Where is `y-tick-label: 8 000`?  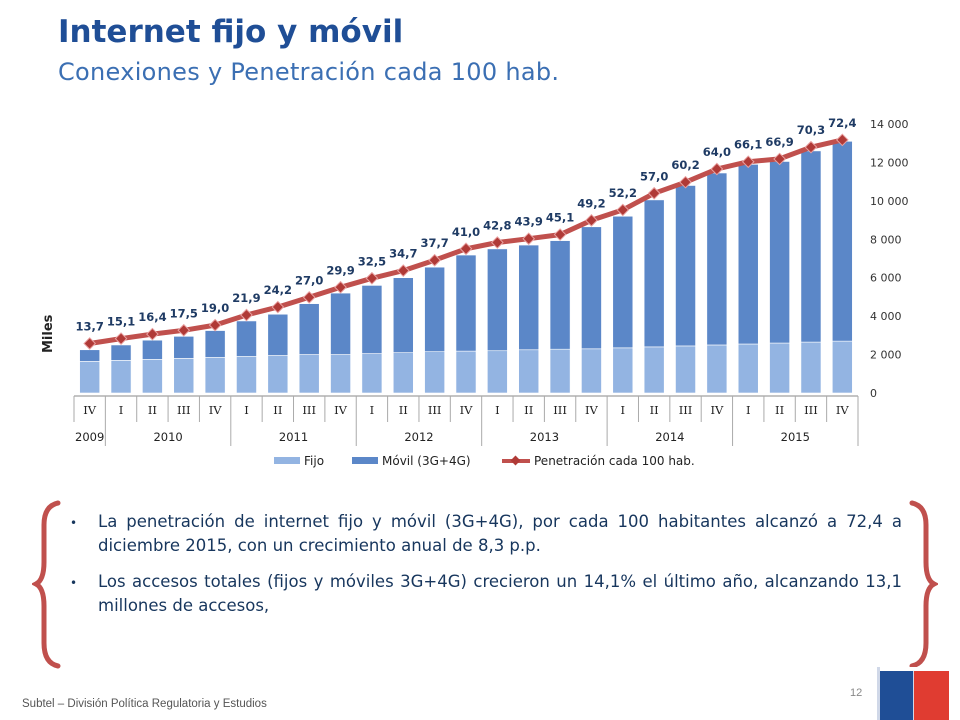
y-tick-label: 8 000 is located at coordinates (886, 239).